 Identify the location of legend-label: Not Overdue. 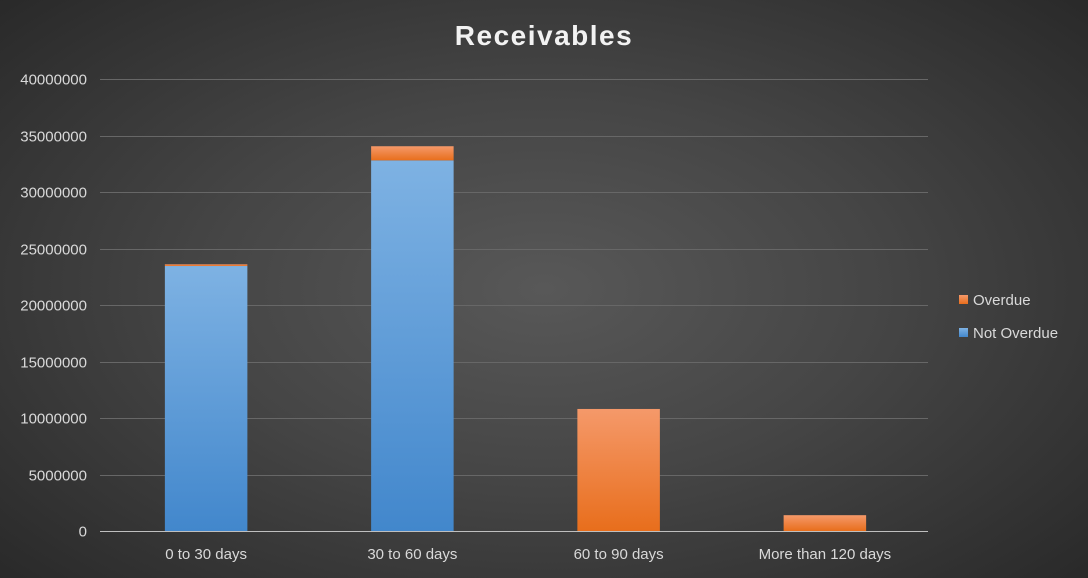
(1015, 333).